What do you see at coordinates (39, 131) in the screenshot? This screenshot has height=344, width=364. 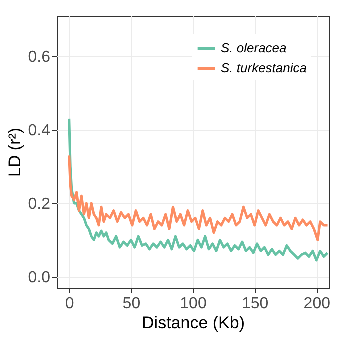 I see `y-tick-label: 0.4` at bounding box center [39, 131].